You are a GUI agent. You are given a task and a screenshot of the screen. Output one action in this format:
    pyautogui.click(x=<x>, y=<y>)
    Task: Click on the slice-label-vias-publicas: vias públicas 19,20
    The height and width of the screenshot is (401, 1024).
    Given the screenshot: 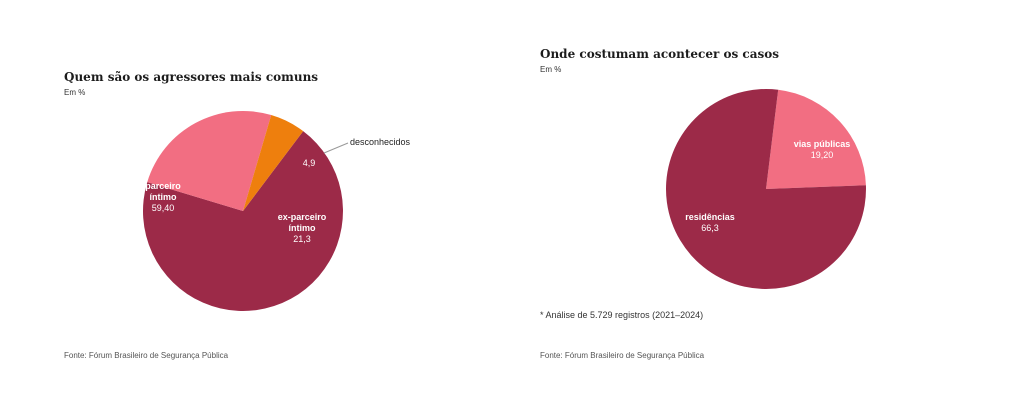 What is the action you would take?
    pyautogui.click(x=822, y=149)
    